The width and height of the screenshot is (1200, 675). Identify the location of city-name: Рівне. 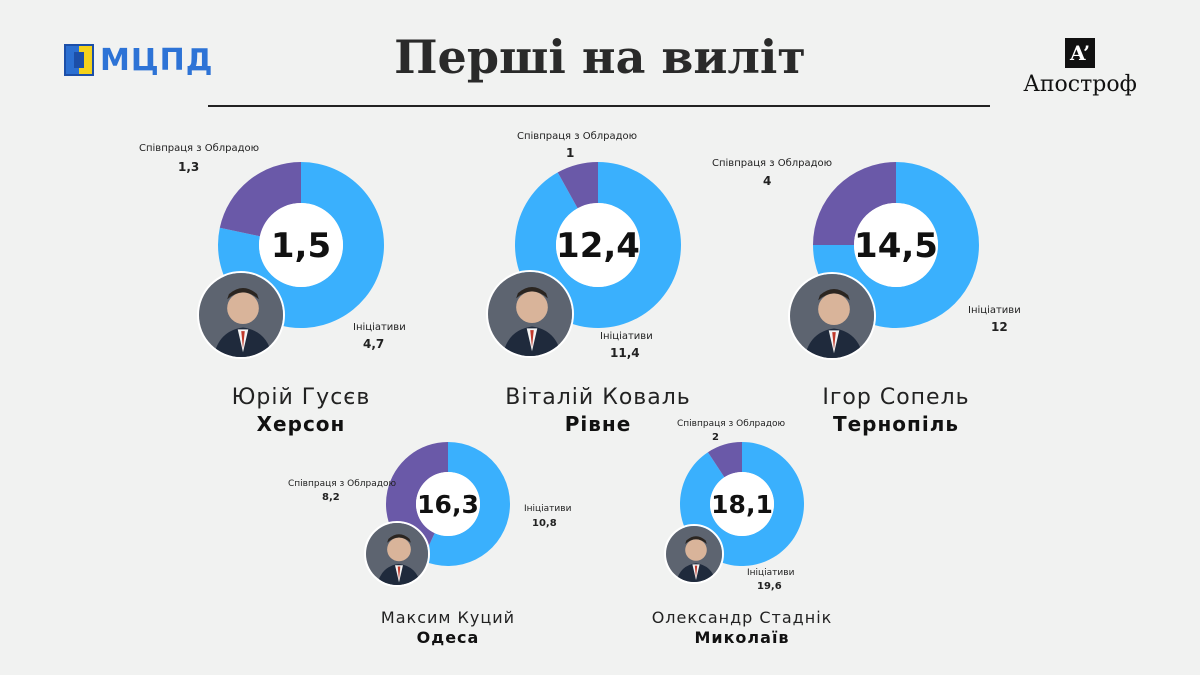
(598, 424).